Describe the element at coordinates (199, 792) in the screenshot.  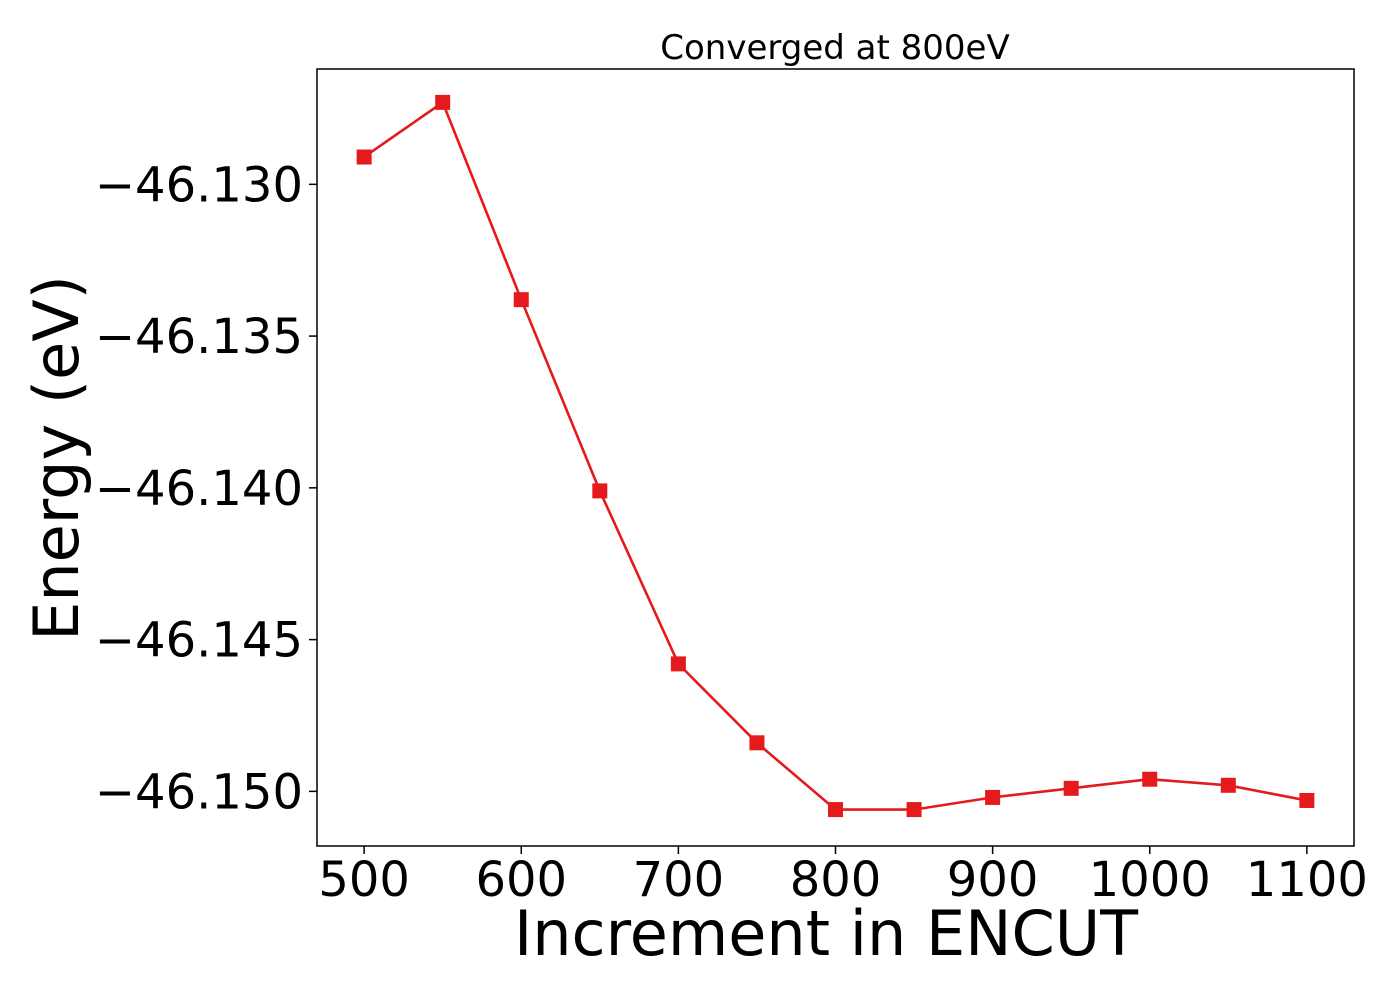
I see `y-tick-label: −46.150` at that location.